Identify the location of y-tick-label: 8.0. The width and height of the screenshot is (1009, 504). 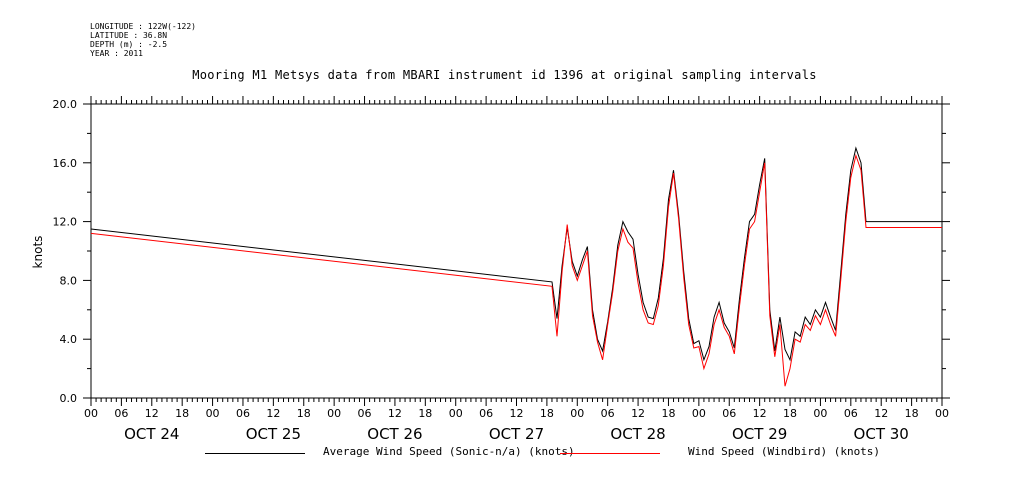
(69, 280).